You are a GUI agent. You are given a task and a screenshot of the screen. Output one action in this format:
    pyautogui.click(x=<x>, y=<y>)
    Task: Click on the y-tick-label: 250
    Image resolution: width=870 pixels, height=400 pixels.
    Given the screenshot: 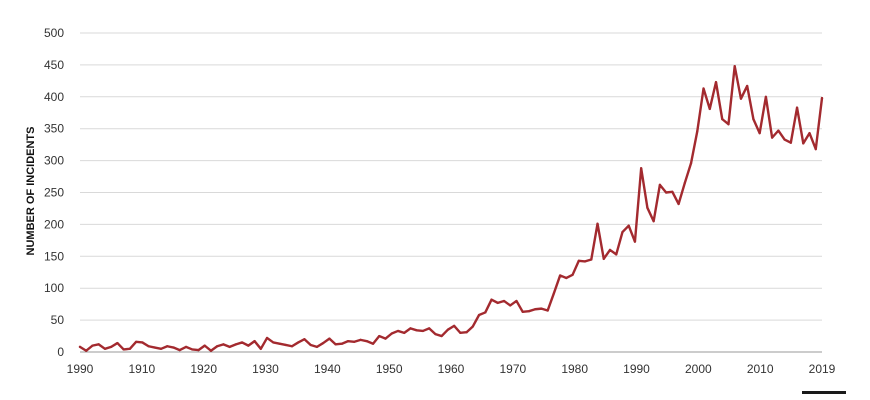 What is the action you would take?
    pyautogui.click(x=54, y=193)
    